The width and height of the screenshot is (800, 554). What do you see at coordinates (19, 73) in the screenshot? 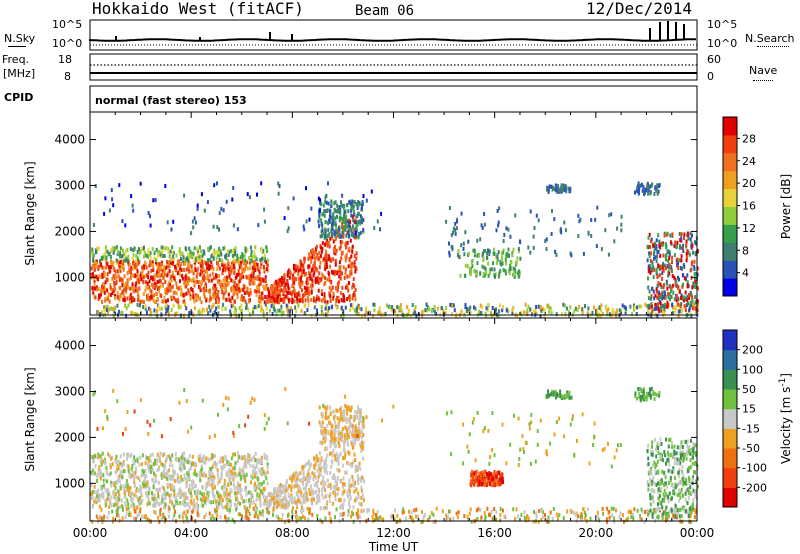
I see `freq-unit-label: [MHz]` at bounding box center [19, 73].